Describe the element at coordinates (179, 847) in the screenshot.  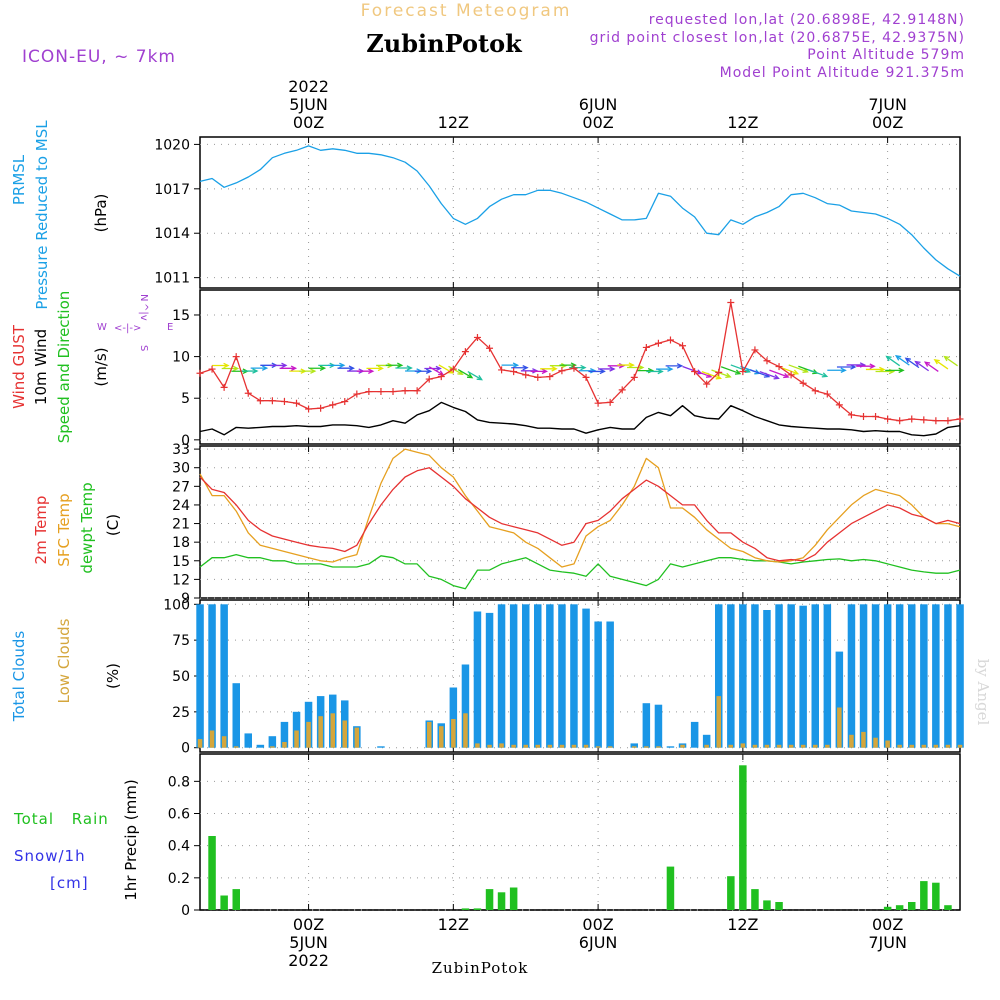
I see `rain-ytick-label: 0.4` at that location.